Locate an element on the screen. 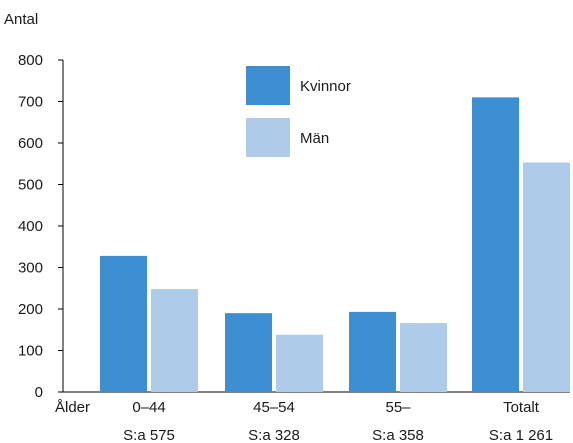 This screenshot has height=443, width=573. legend-swatch-kvinnor is located at coordinates (268, 85).